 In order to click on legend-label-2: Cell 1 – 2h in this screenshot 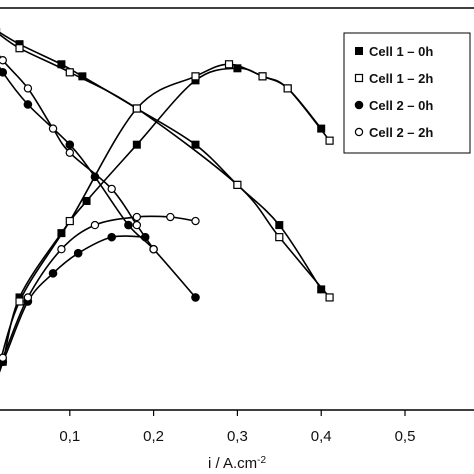, I will do `click(401, 78)`.